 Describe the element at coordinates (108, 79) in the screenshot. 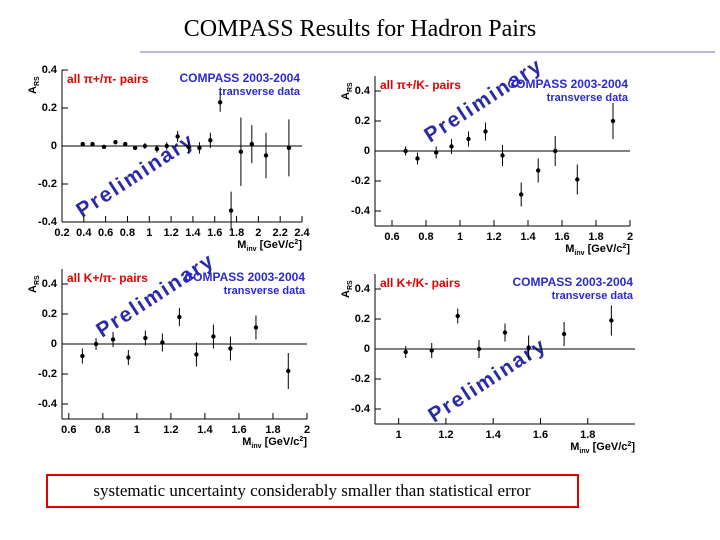

I see `pairs-label: all π+/π- pairs` at that location.